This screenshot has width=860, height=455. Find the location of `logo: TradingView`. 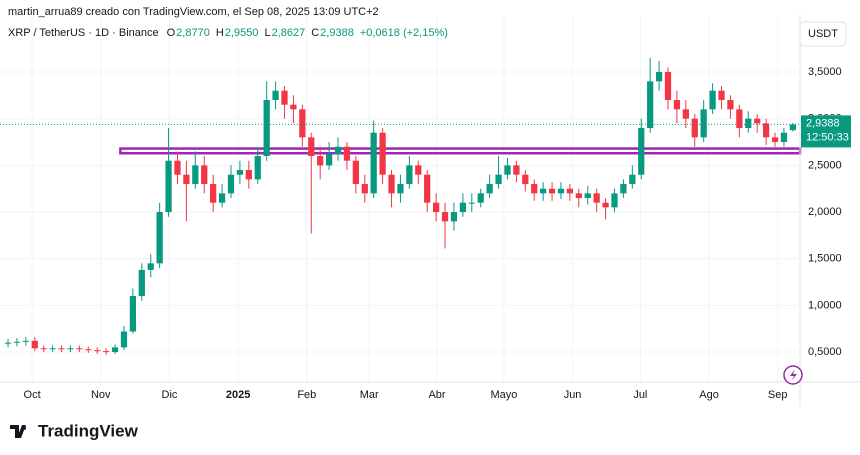

logo: TradingView is located at coordinates (74, 430).